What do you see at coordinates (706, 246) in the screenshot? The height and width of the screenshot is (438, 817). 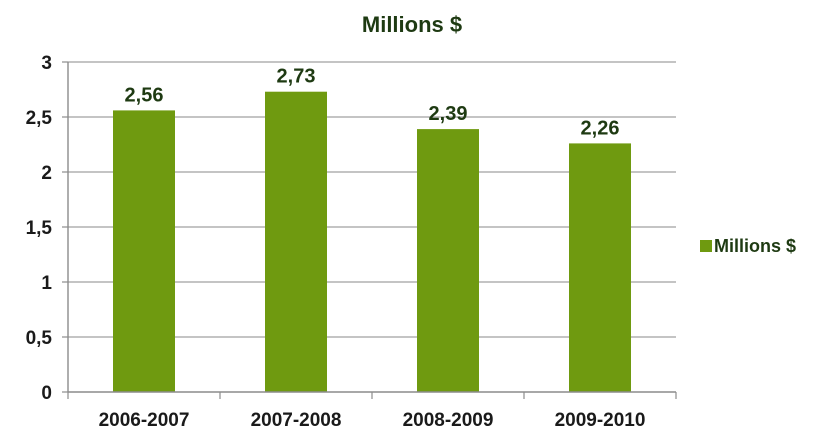 I see `legend-swatch` at bounding box center [706, 246].